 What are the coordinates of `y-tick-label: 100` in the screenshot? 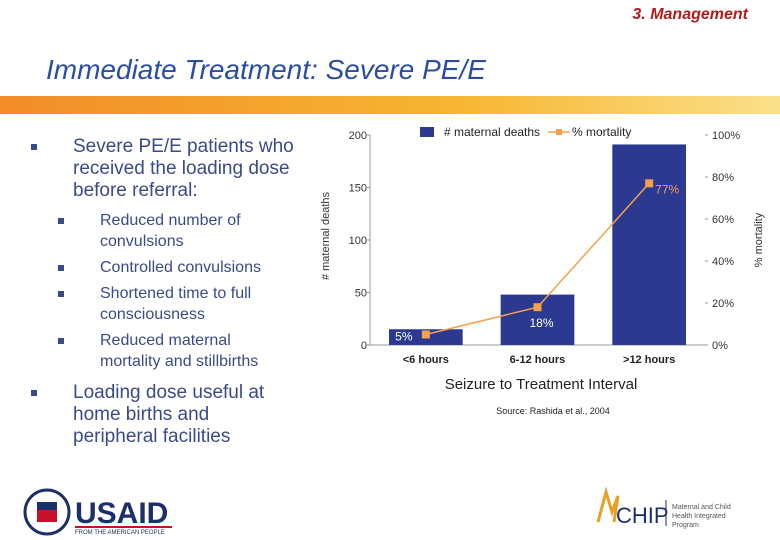 It's located at (358, 241).